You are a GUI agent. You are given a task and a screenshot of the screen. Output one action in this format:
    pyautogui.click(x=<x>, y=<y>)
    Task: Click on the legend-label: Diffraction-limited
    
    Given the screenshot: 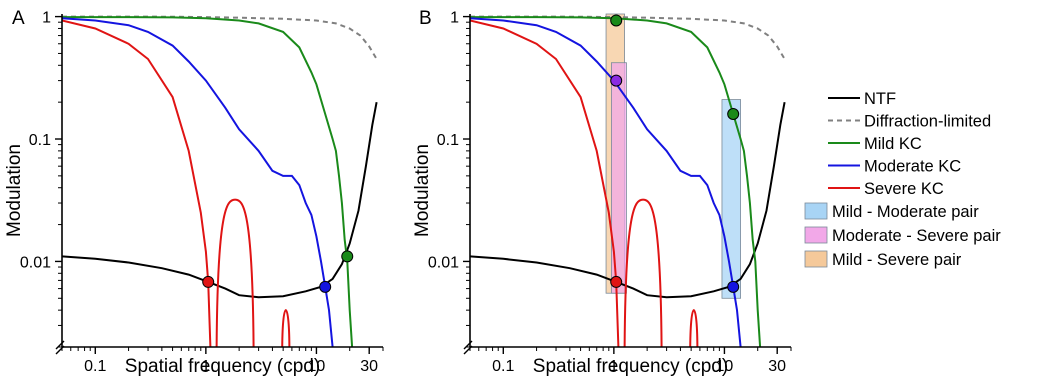 What is the action you would take?
    pyautogui.click(x=927, y=122)
    